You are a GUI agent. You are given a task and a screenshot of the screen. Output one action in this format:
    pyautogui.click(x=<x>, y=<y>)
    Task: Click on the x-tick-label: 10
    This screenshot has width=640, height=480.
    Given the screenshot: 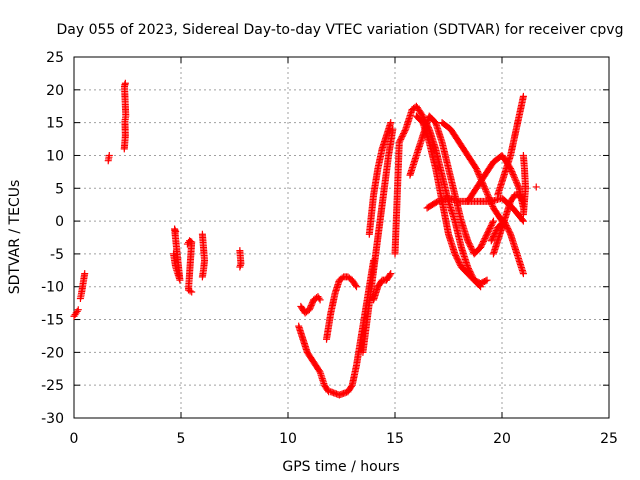 What is the action you would take?
    pyautogui.click(x=288, y=439)
    